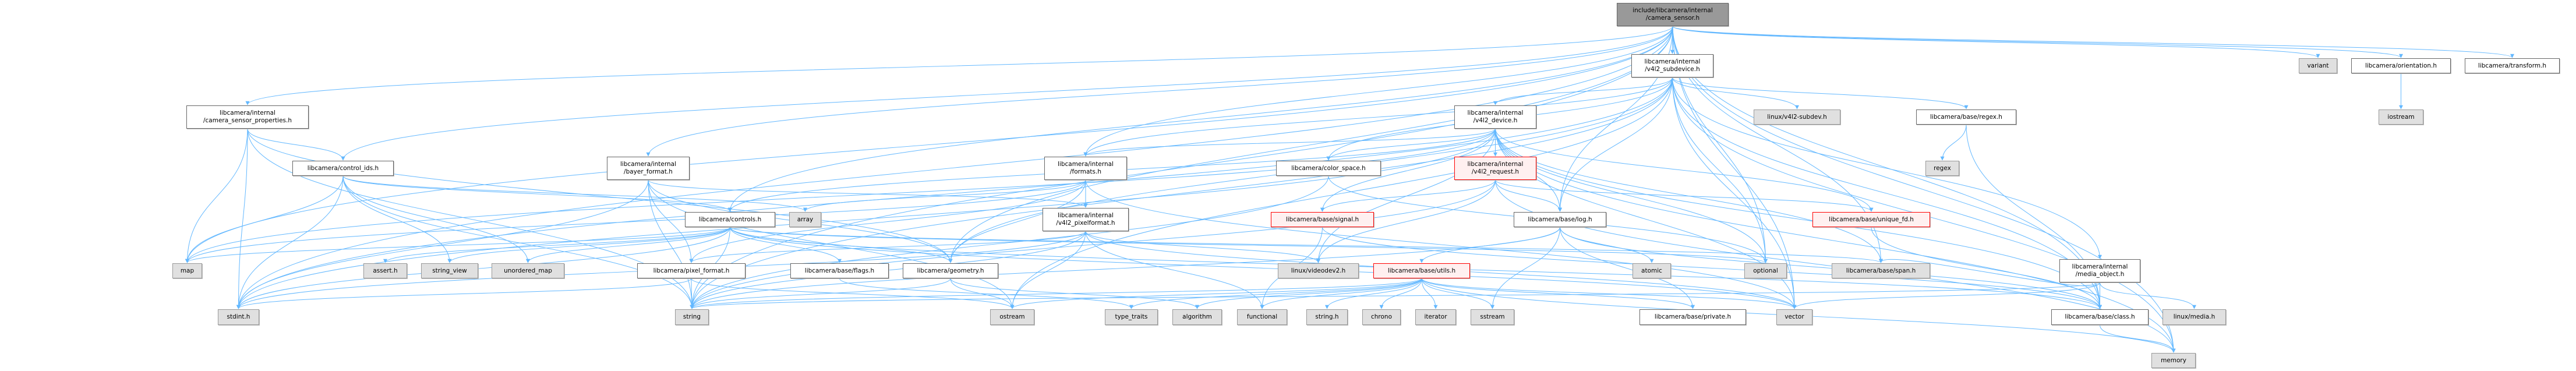 This screenshot has width=2576, height=371. I want to click on node-formats: libcamera/internal /formats.h, so click(1085, 168).